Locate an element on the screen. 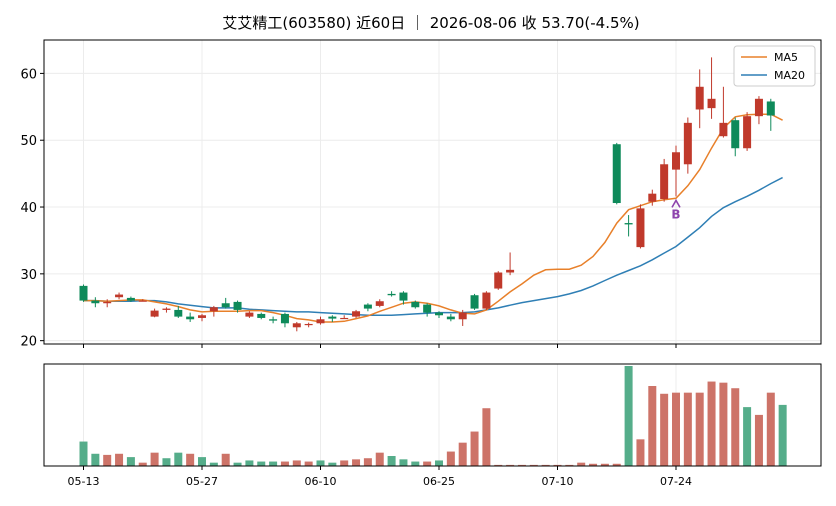  y-tick-label: 50 is located at coordinates (28, 141).